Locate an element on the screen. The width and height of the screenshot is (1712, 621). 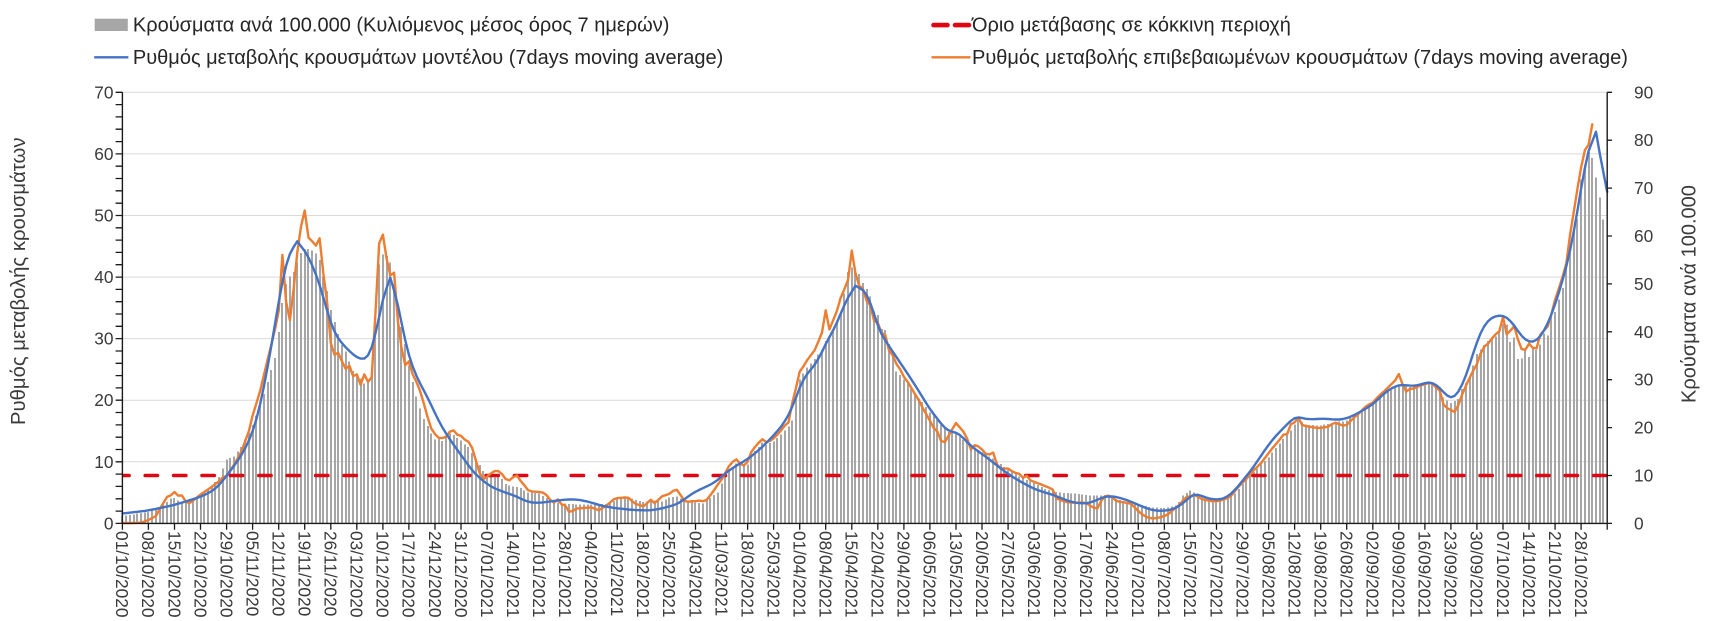
svg-text: 17/06/2021 is located at coordinates (1086, 574).